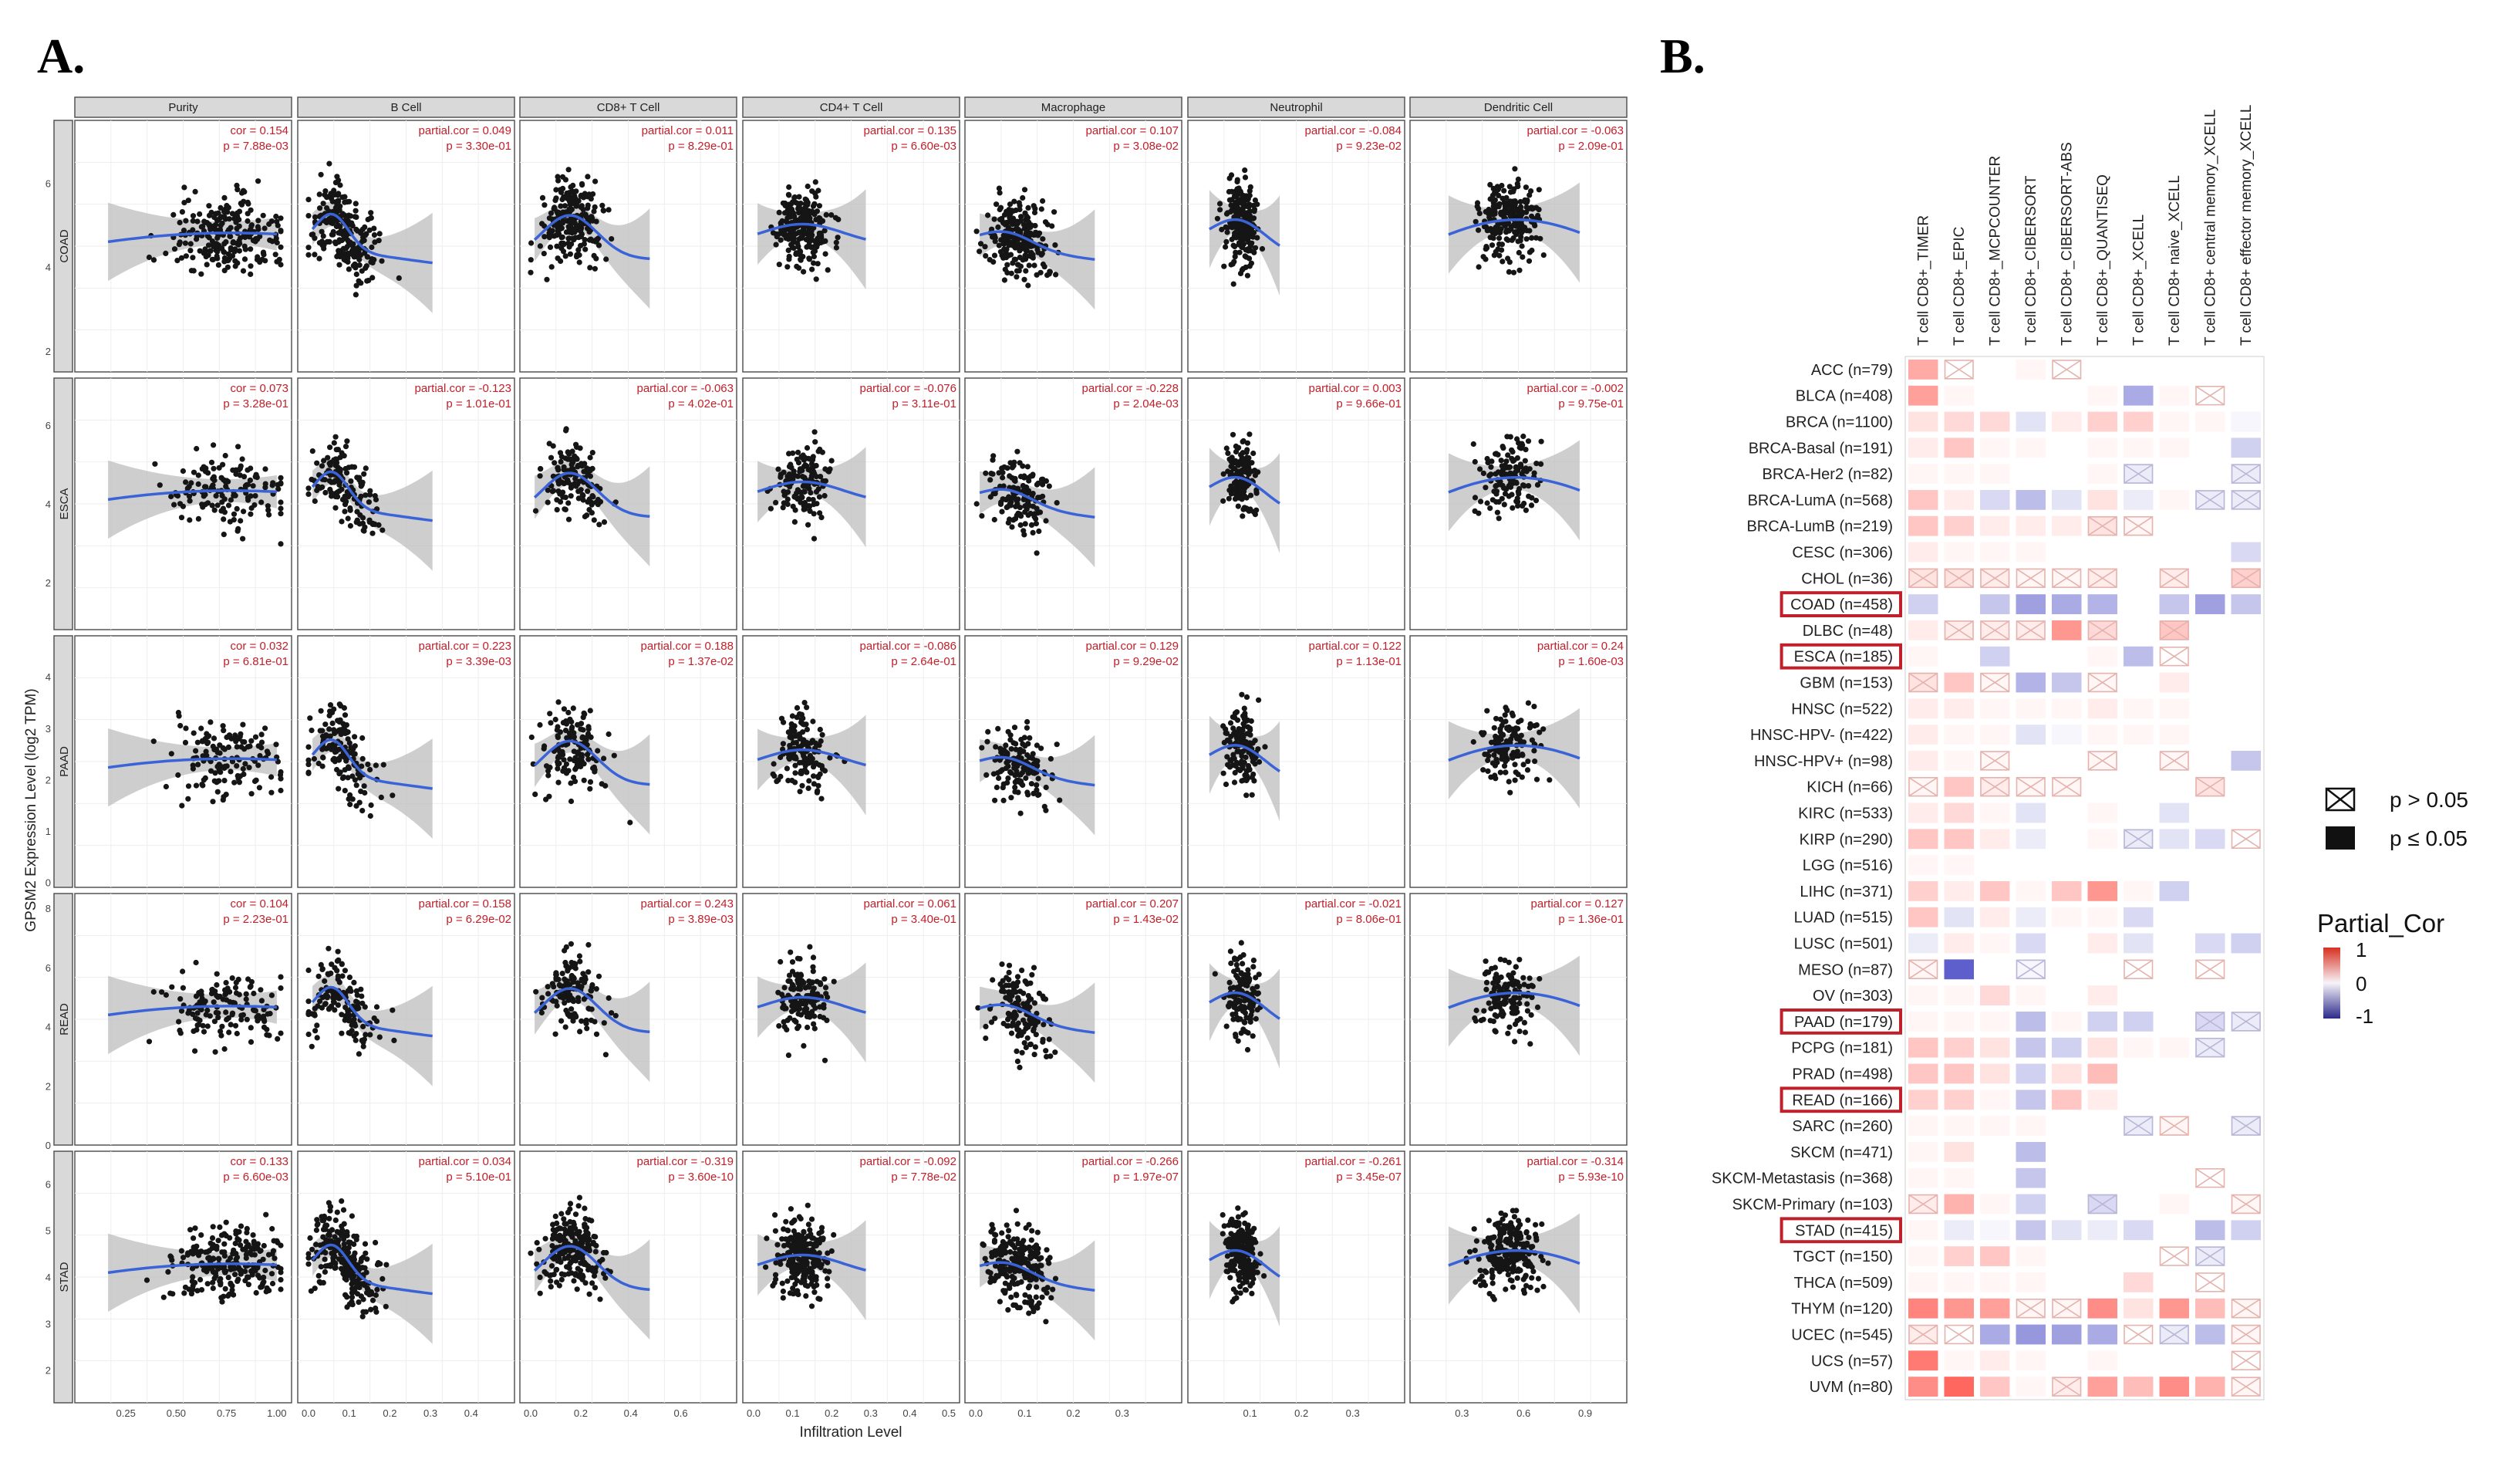  I want to click on p-value-label: p = 1.60e-03, so click(1591, 661).